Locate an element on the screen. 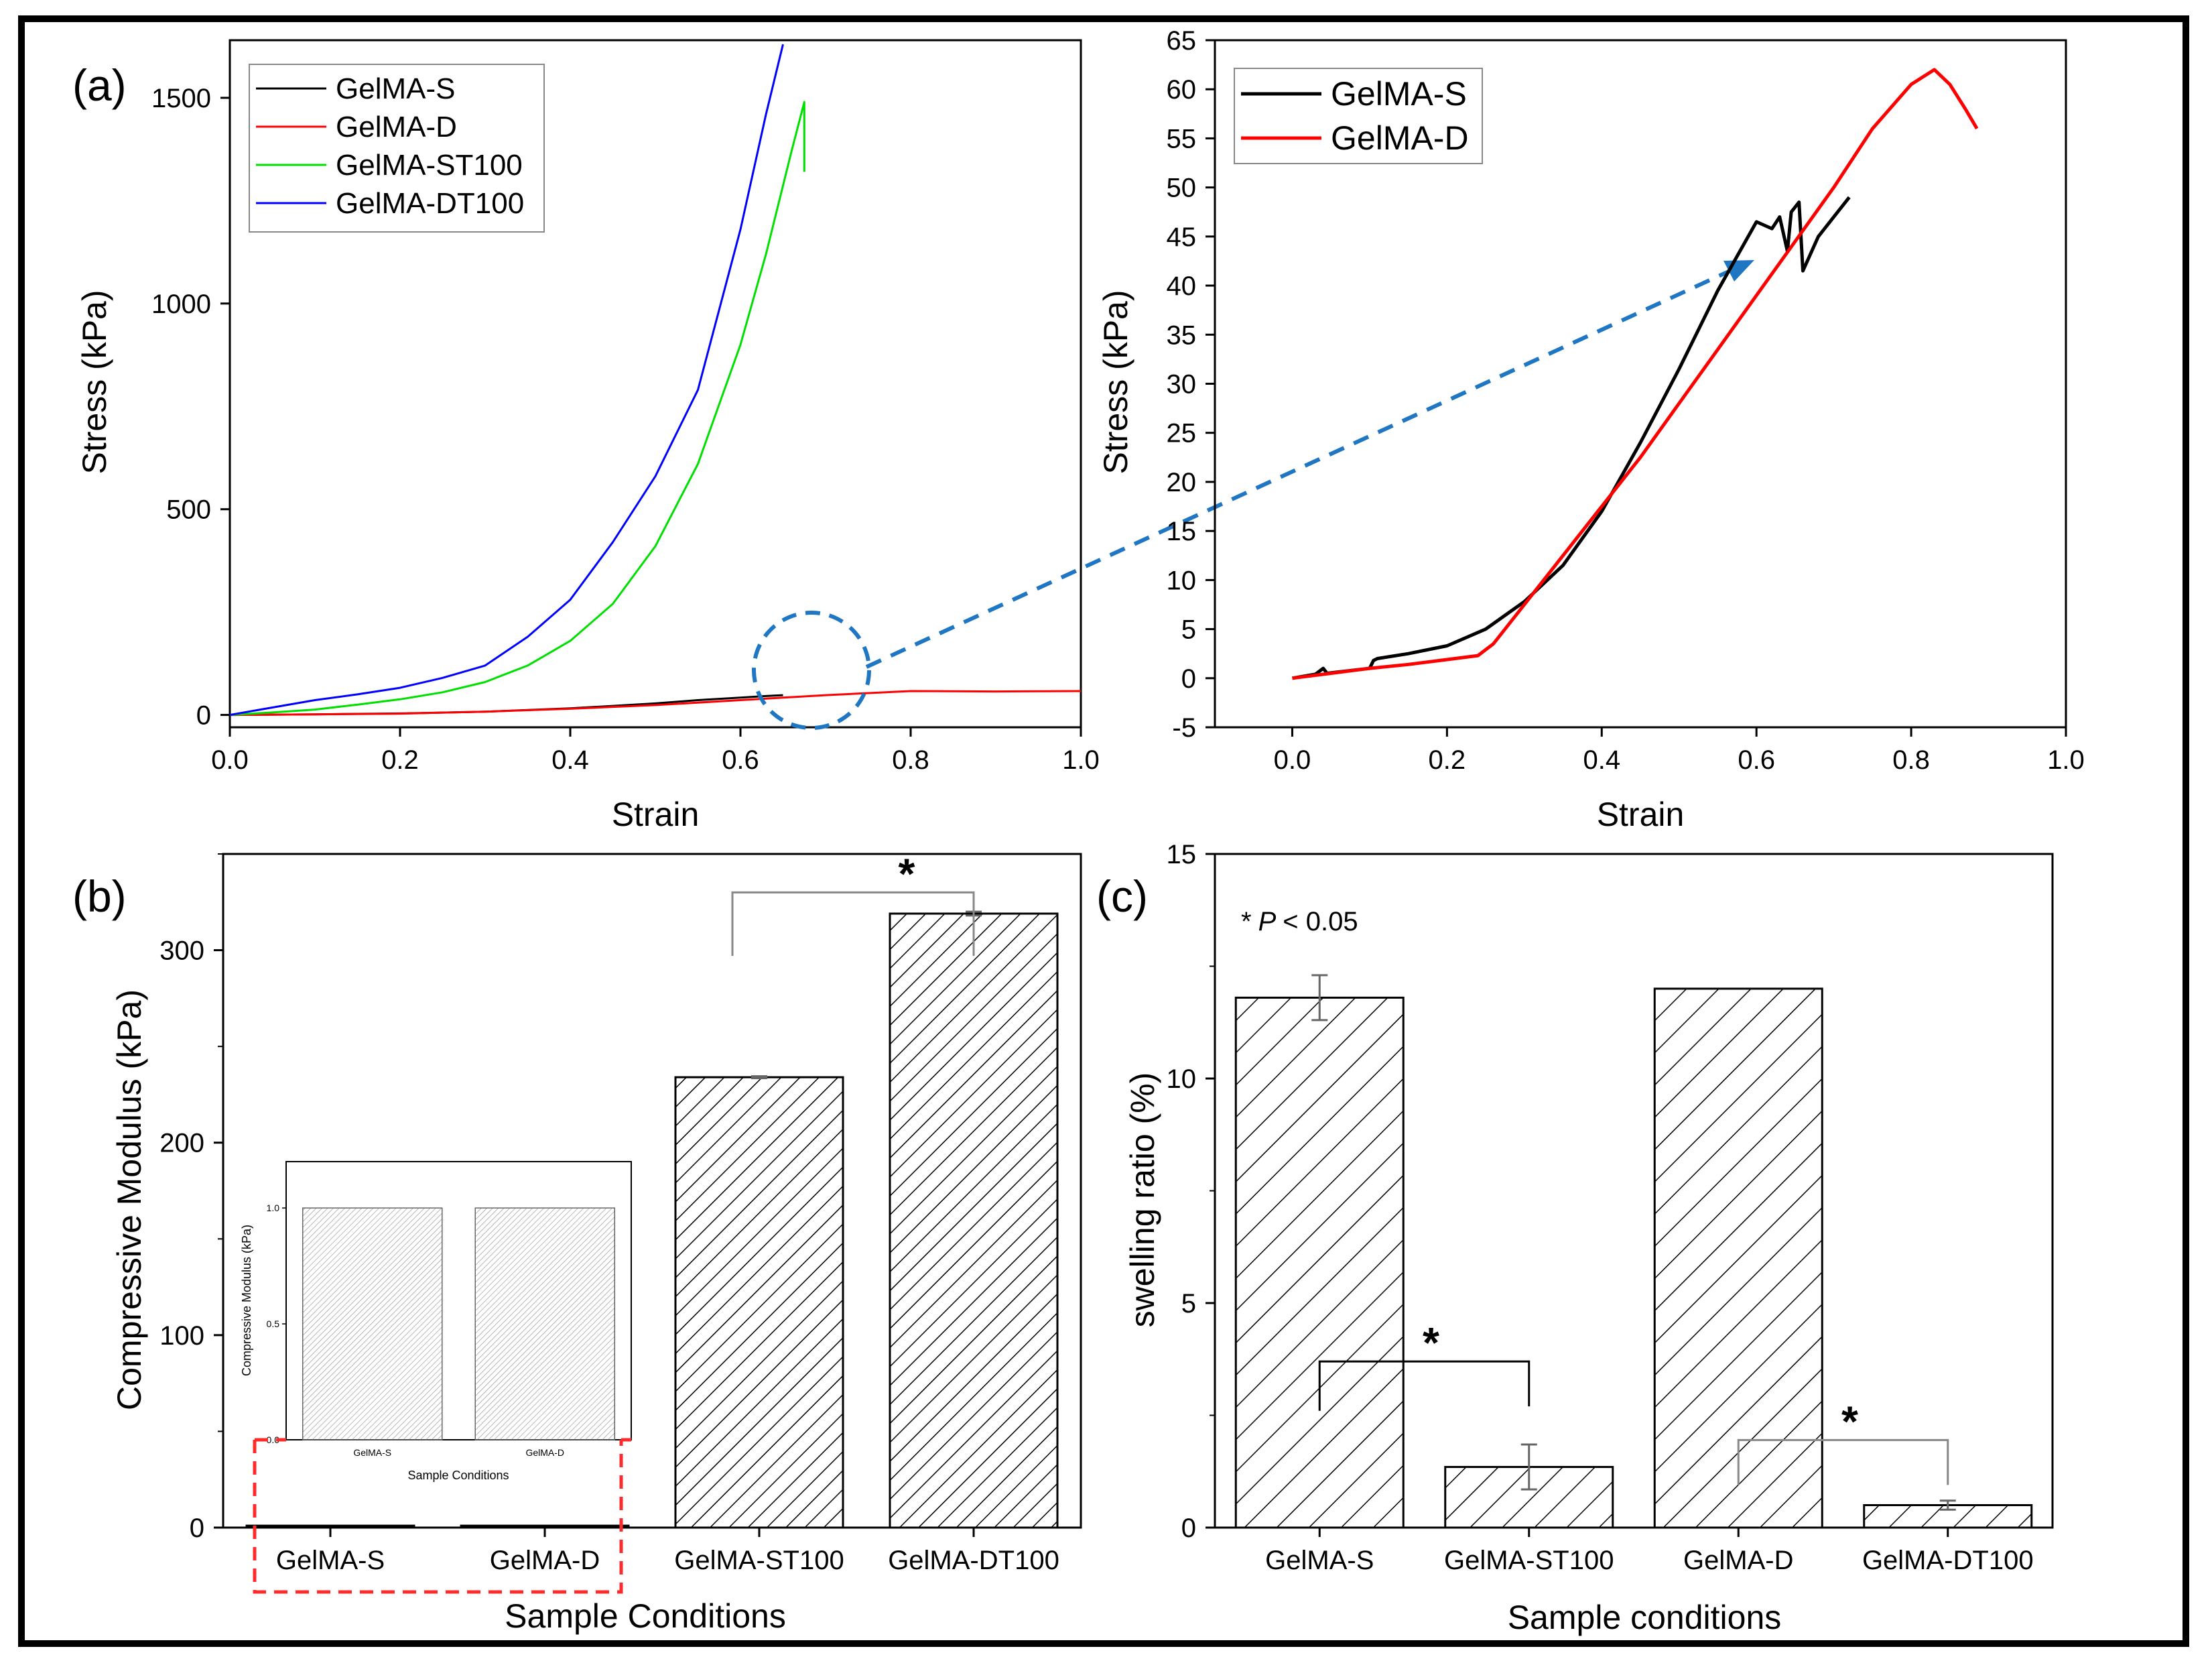  inset-bar-gelma-d is located at coordinates (544, 1324).